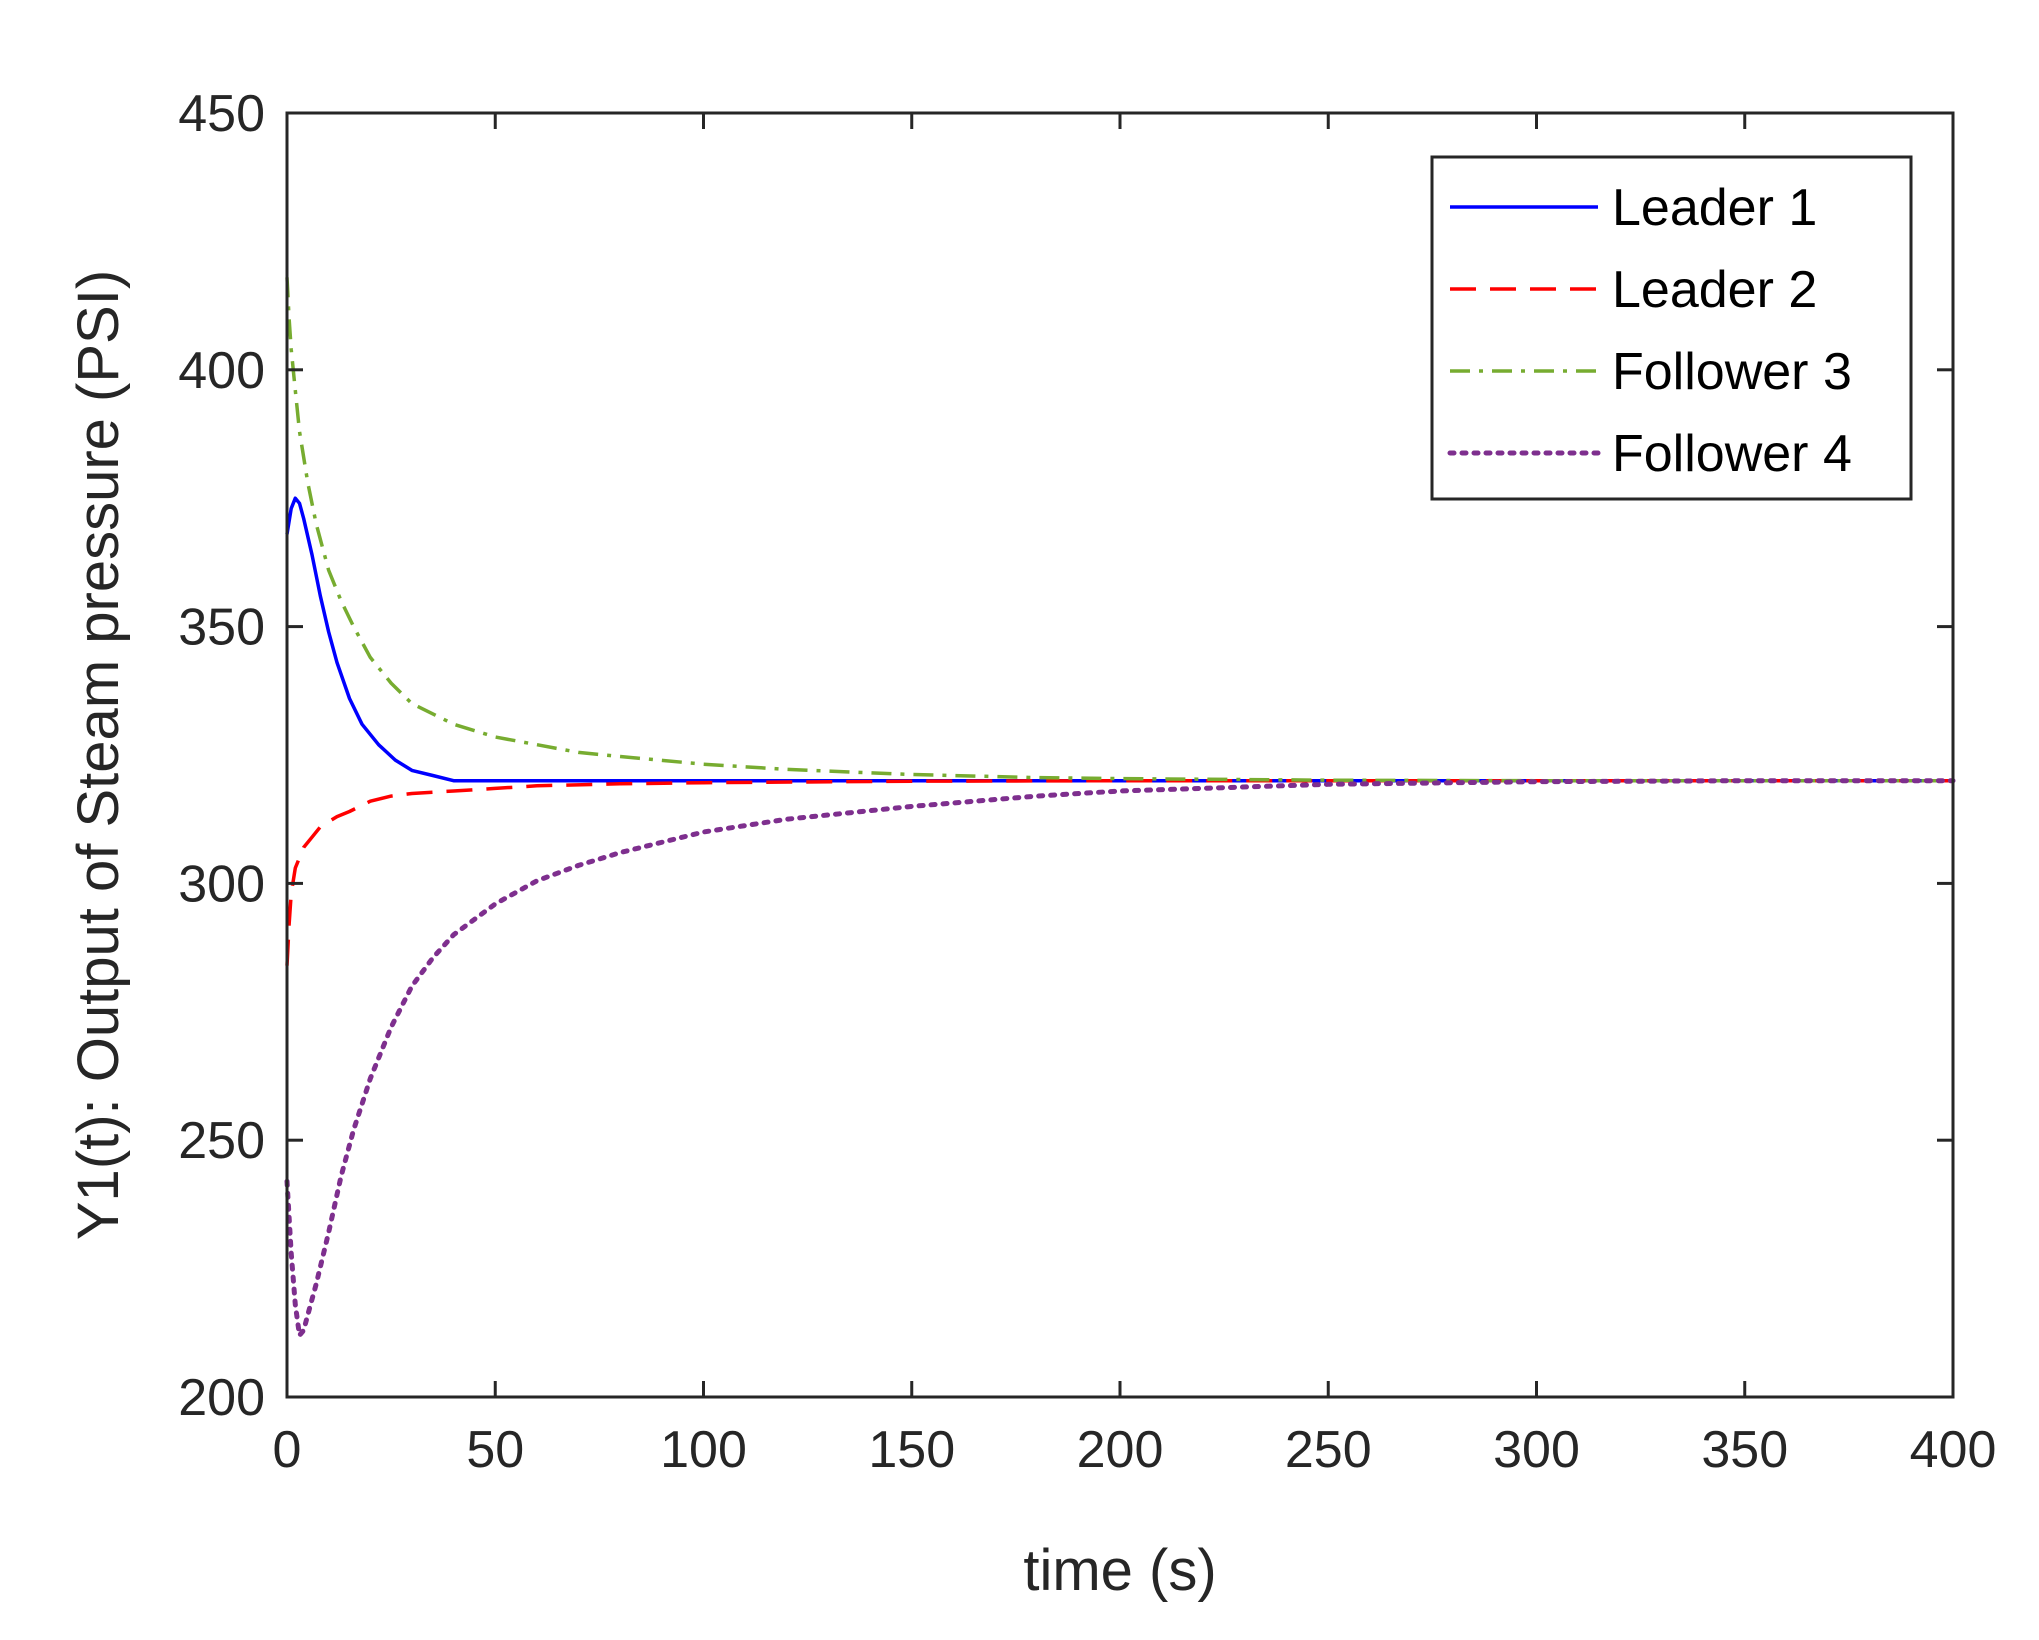 The image size is (2039, 1640). What do you see at coordinates (221, 114) in the screenshot?
I see `y-tick-label: 450` at bounding box center [221, 114].